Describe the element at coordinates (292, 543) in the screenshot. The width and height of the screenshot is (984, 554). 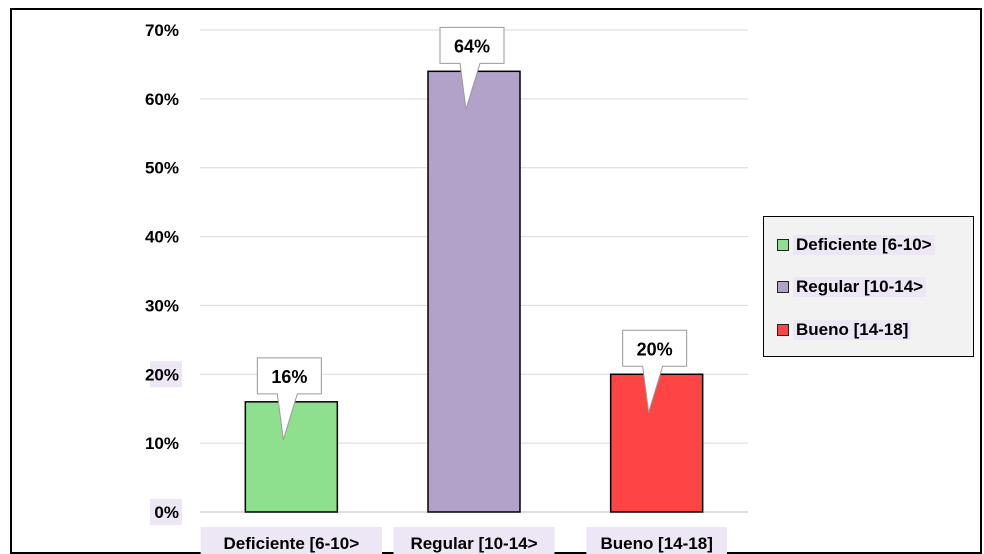
I see `x-tick-label: Deficiente [6-10>` at that location.